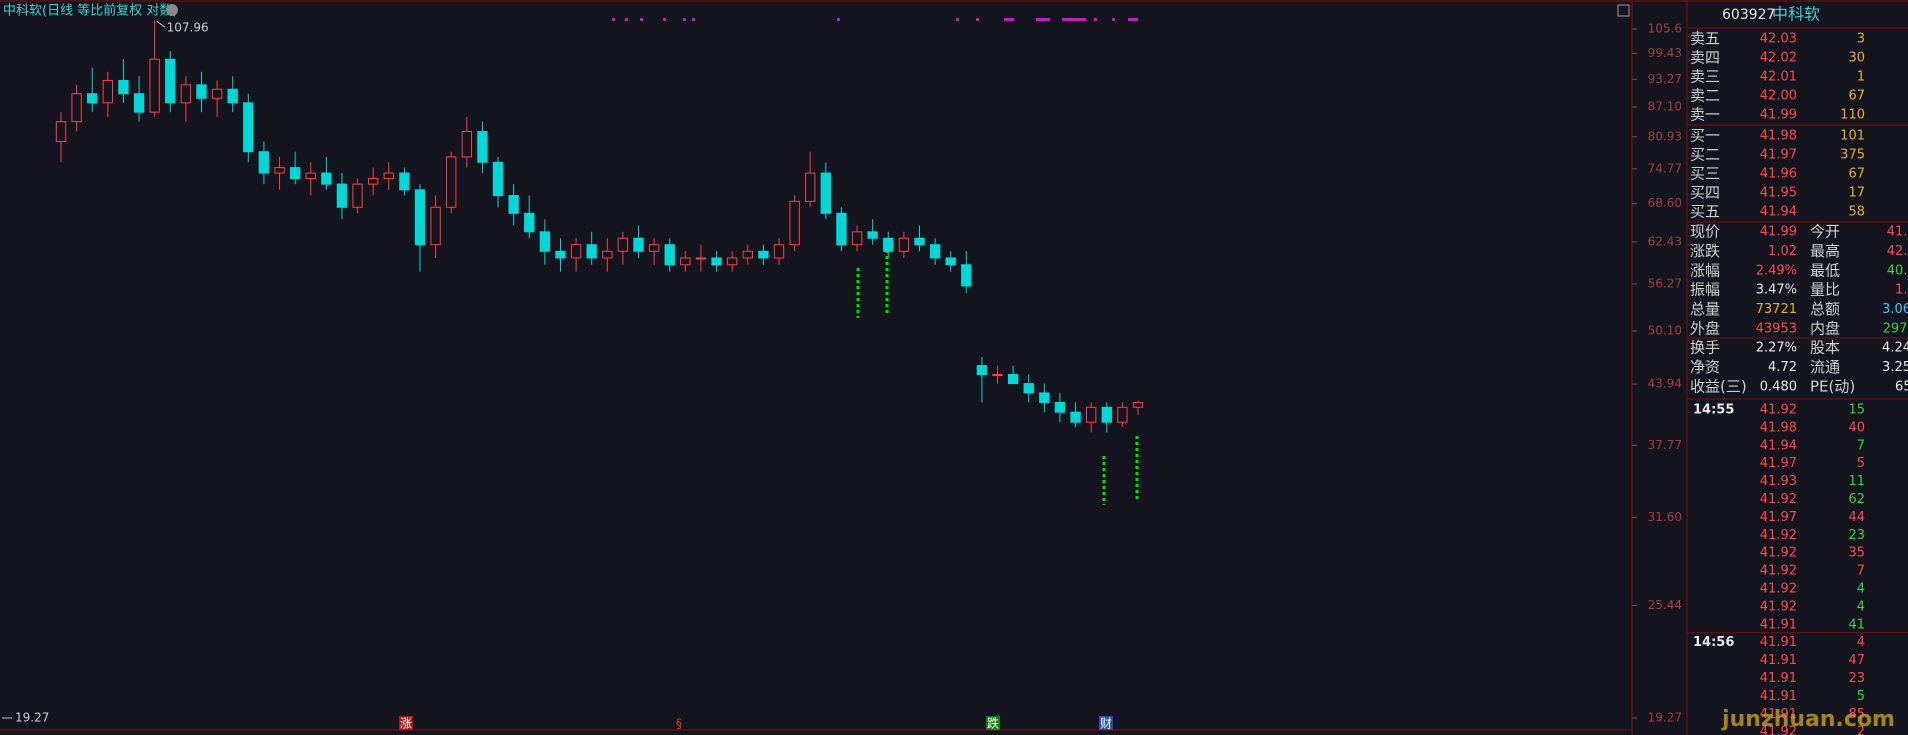 The width and height of the screenshot is (1908, 735). What do you see at coordinates (1856, 427) in the screenshot?
I see `trade-volume: 40` at bounding box center [1856, 427].